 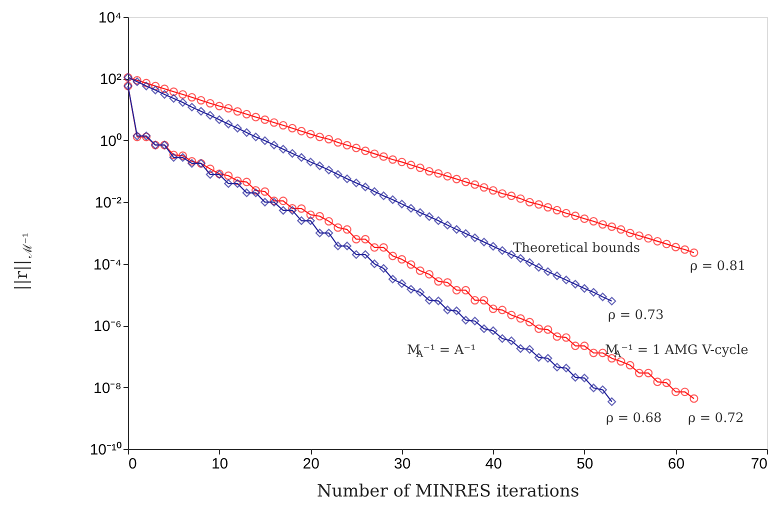 What do you see at coordinates (585, 464) in the screenshot?
I see `x-tick-label: 50` at bounding box center [585, 464].